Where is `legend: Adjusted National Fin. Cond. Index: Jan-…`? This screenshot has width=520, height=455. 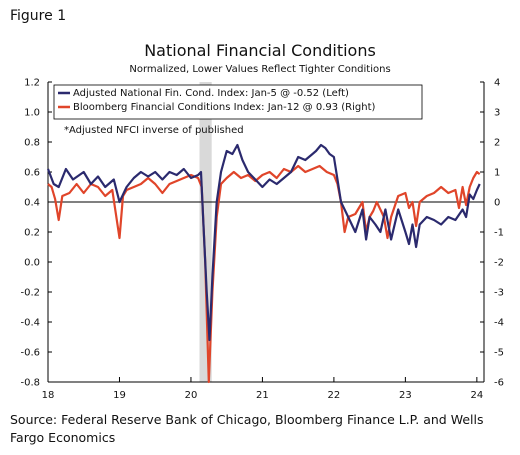
legend: Adjusted National Fin. Cond. Index: Jan-… is located at coordinates (238, 110).